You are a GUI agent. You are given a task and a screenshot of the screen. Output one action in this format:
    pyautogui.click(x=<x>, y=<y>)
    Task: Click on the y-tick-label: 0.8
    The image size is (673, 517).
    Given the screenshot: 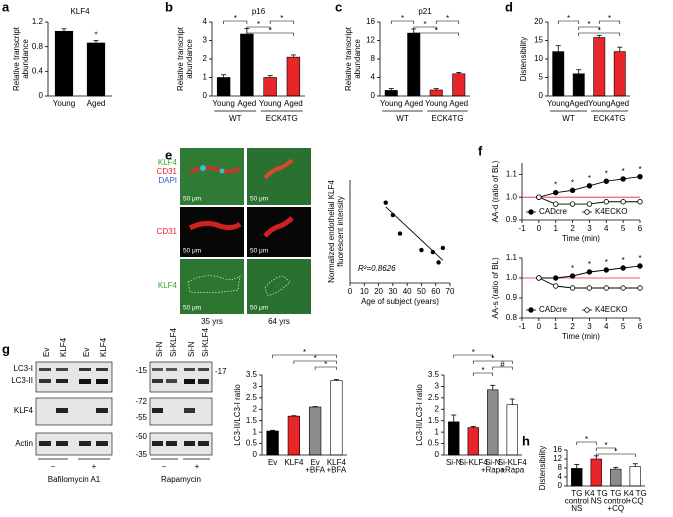 What is the action you would take?
    pyautogui.click(x=512, y=317)
    